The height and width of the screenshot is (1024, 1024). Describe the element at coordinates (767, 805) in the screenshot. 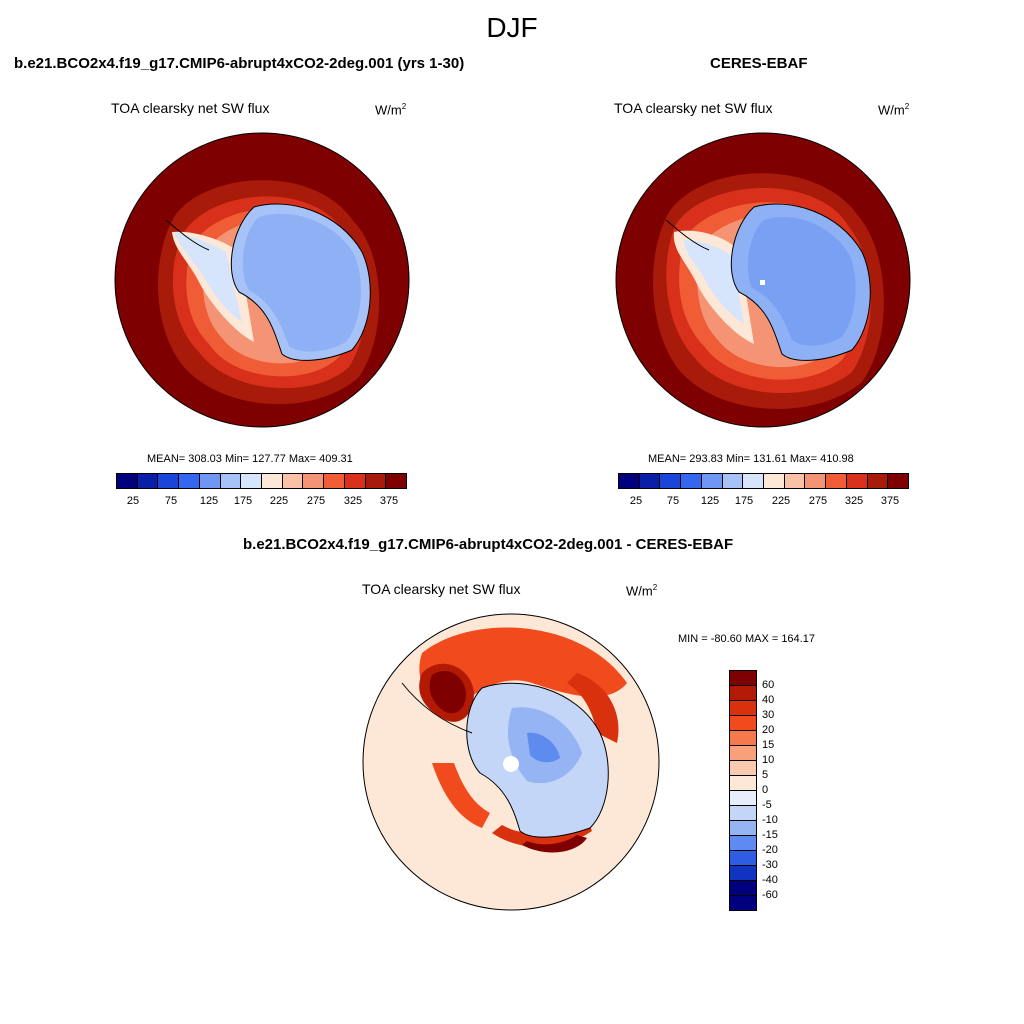

I see `panel-3-colorbar-label: -5` at that location.